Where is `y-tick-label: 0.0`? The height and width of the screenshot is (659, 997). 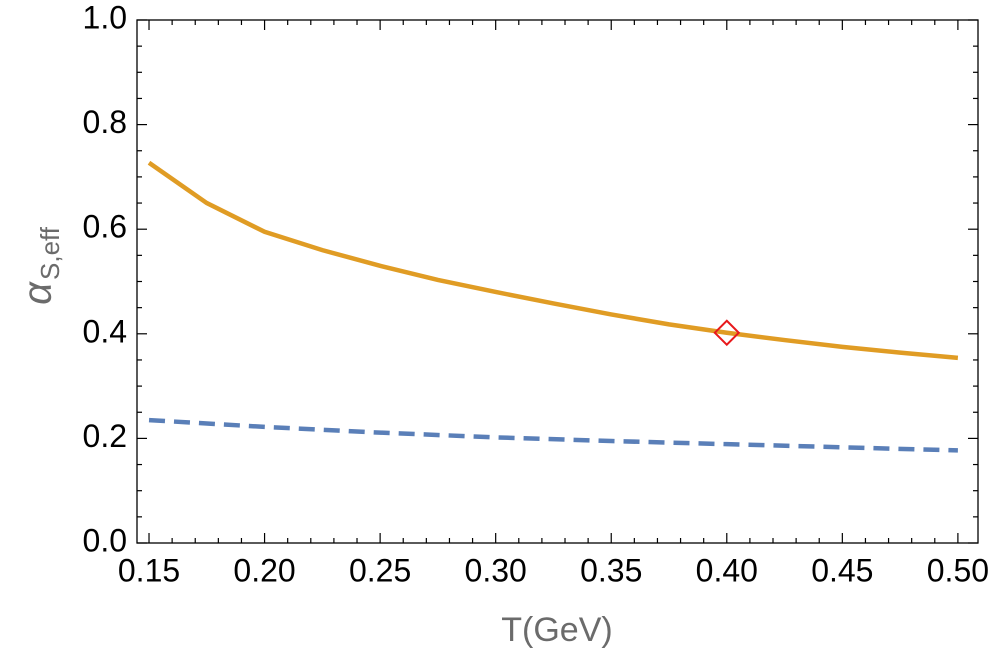
y-tick-label: 0.0 is located at coordinates (105, 540).